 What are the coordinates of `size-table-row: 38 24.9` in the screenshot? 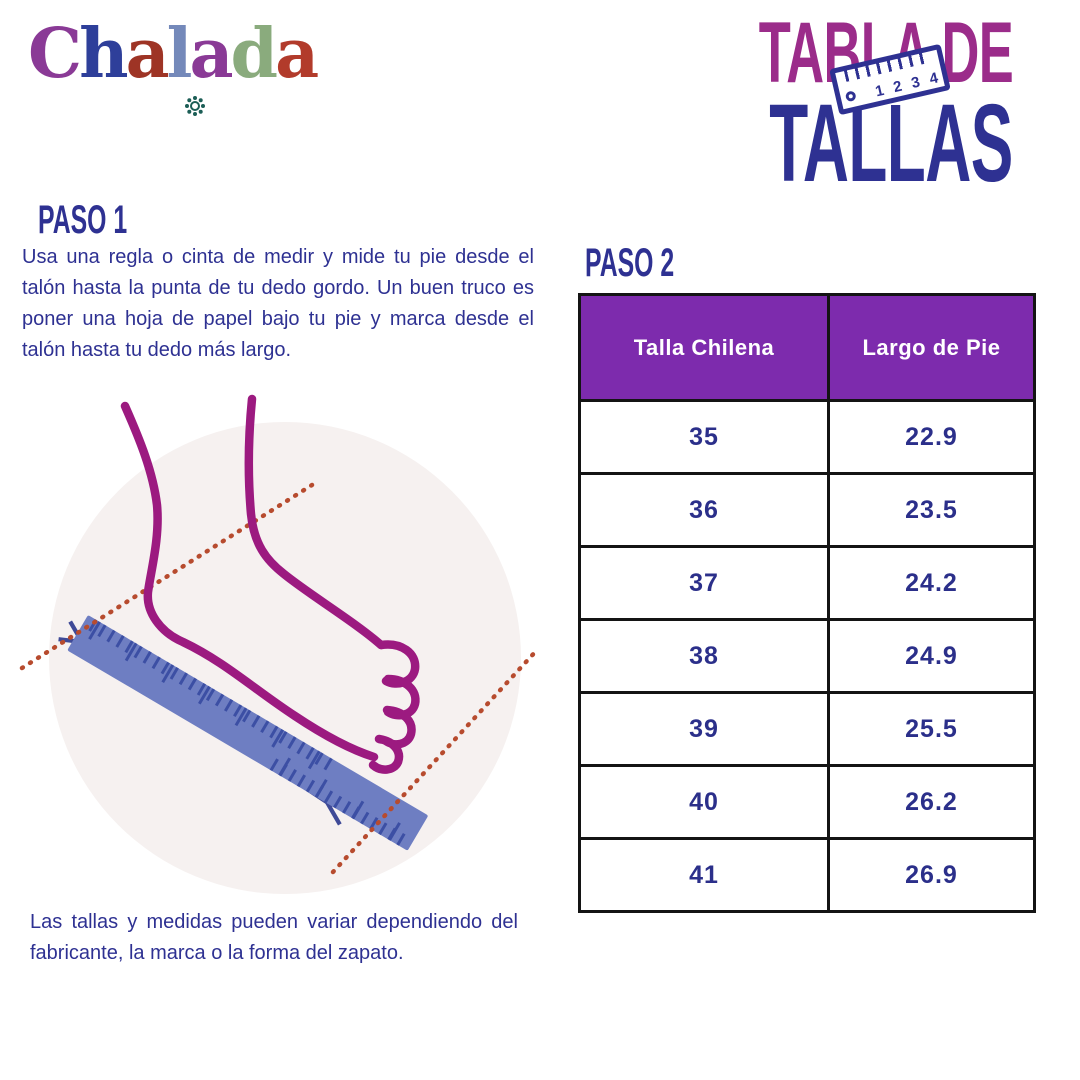 It's located at (807, 656).